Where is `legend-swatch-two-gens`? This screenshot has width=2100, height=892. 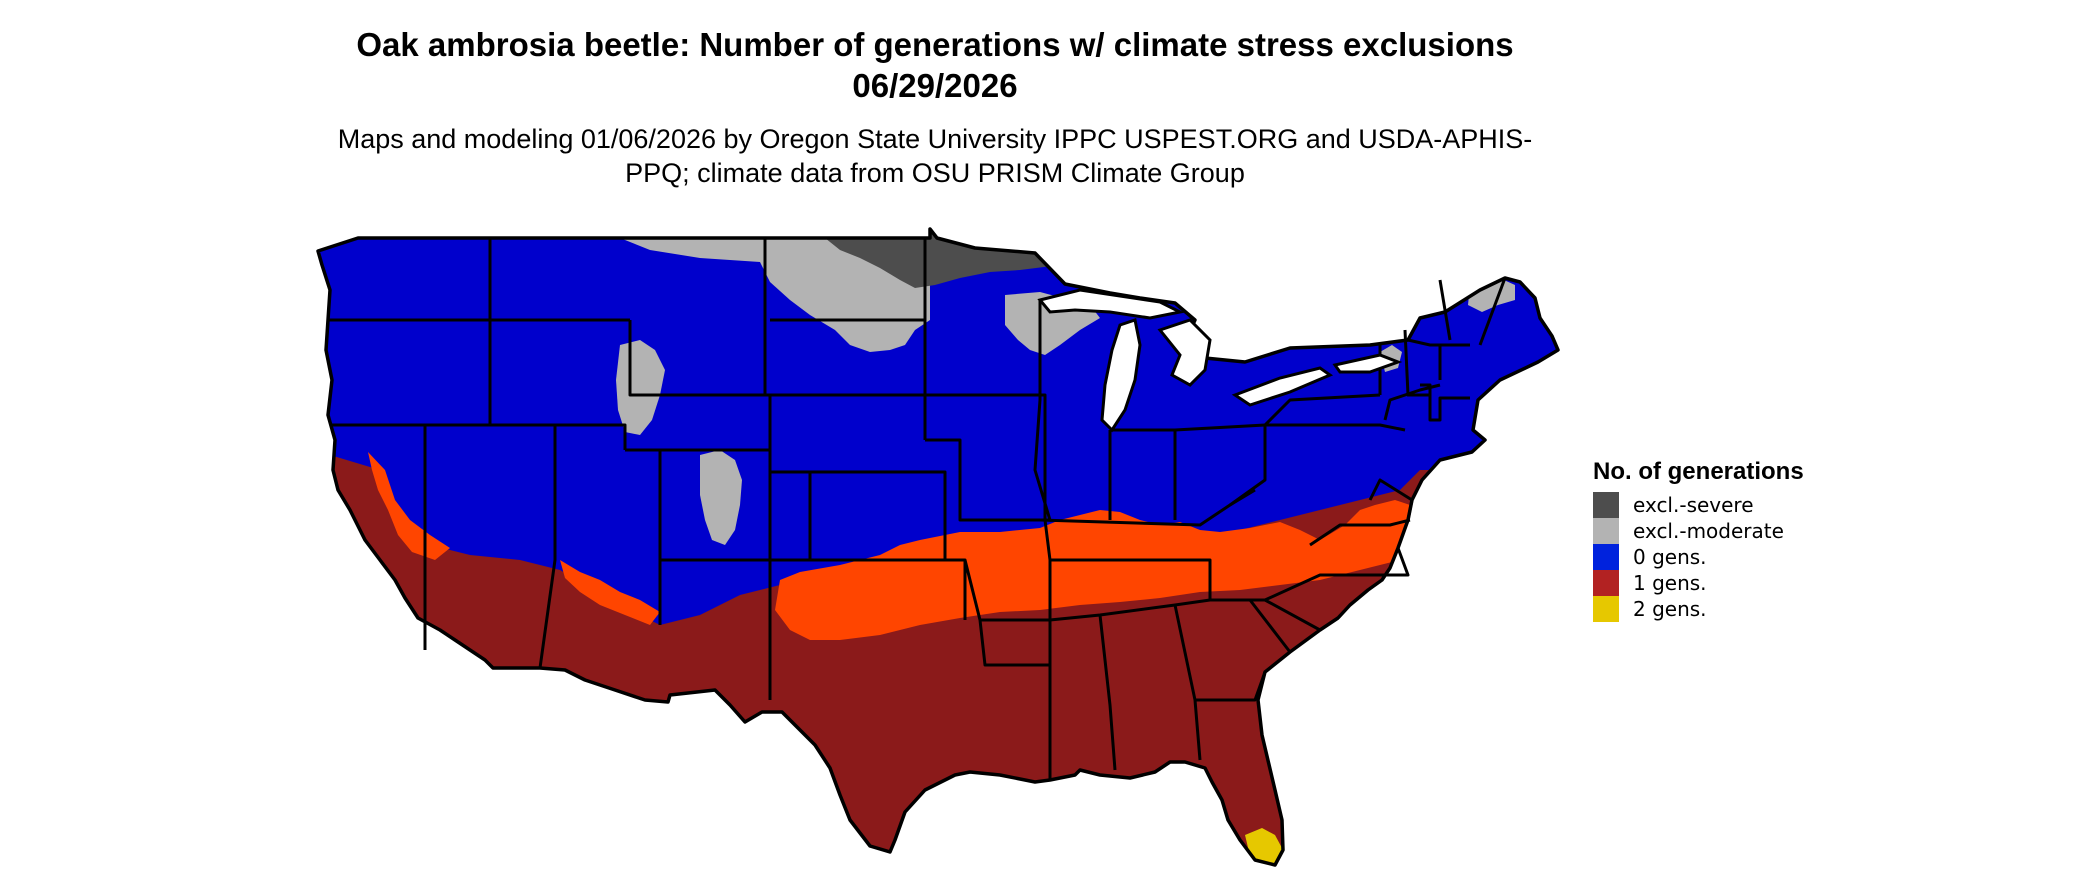
legend-swatch-two-gens is located at coordinates (1606, 609).